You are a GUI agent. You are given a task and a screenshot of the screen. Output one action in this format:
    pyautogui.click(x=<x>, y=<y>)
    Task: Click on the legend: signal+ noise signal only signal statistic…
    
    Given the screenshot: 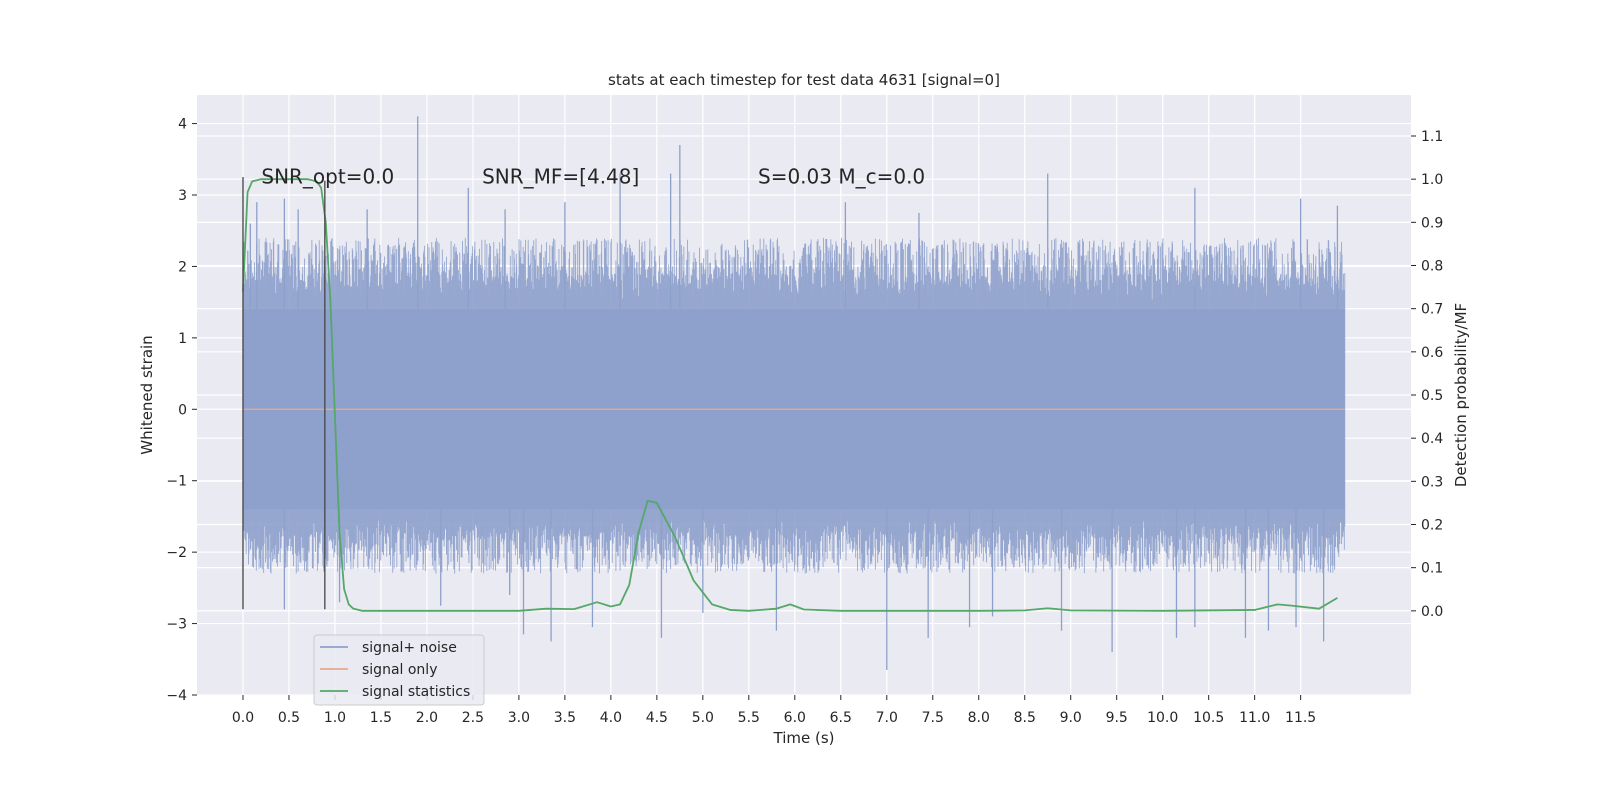 What is the action you would take?
    pyautogui.click(x=399, y=670)
    